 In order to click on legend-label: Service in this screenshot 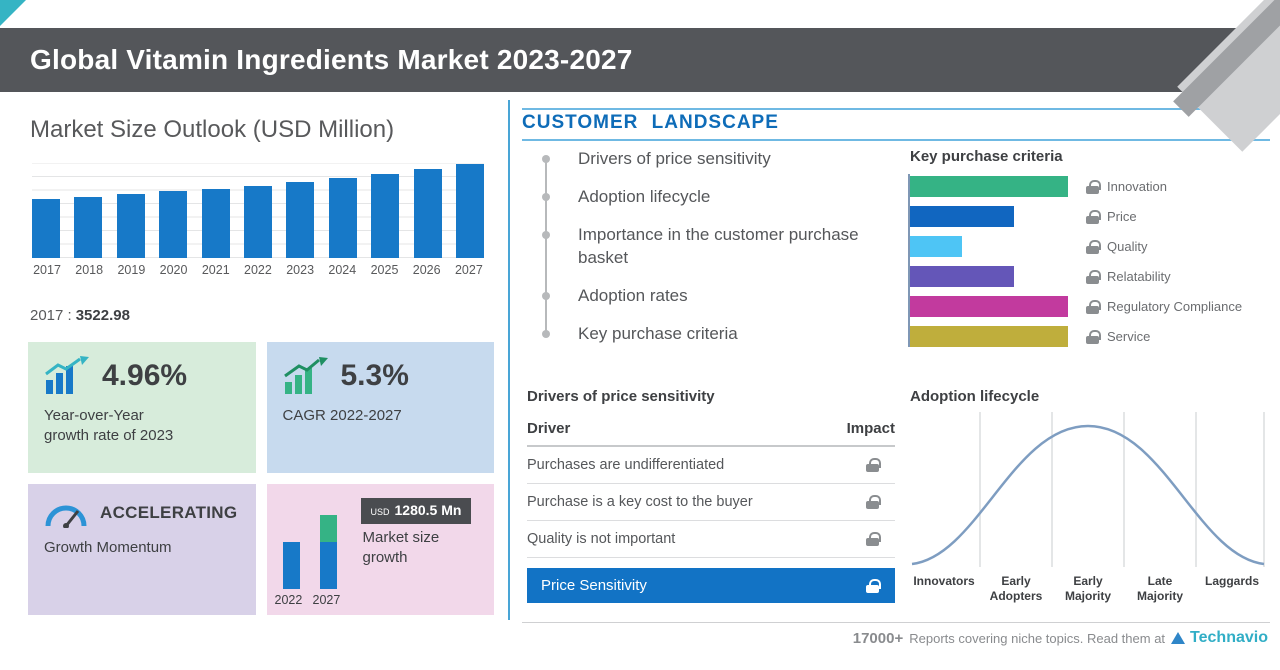, I will do `click(1129, 336)`.